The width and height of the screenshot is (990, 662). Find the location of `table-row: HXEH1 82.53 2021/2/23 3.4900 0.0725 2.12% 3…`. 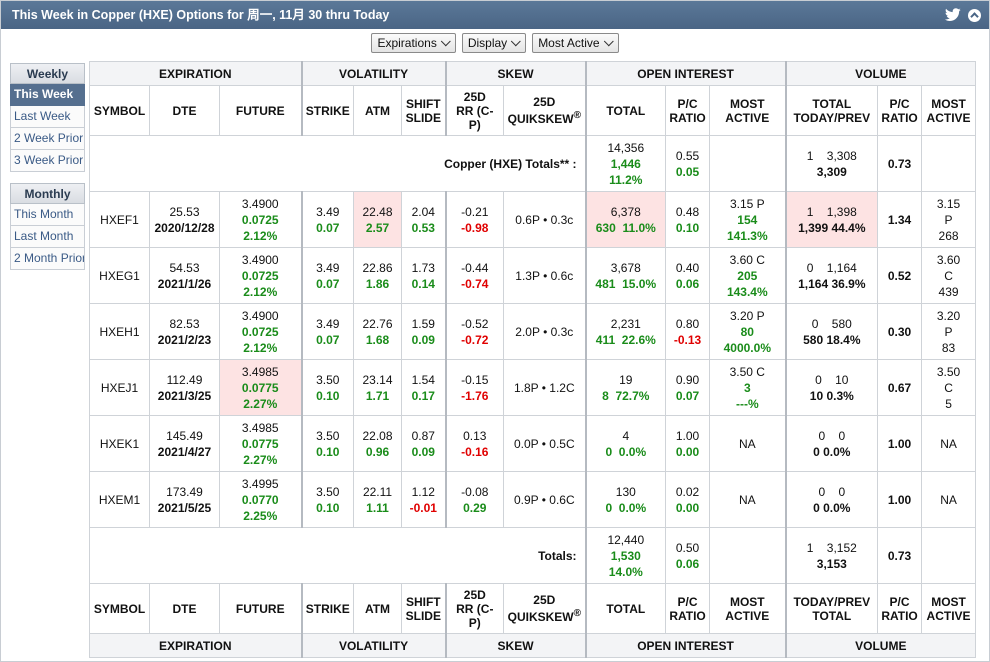

table-row: HXEH1 82.53 2021/2/23 3.4900 0.0725 2.12% 3… is located at coordinates (533, 331).